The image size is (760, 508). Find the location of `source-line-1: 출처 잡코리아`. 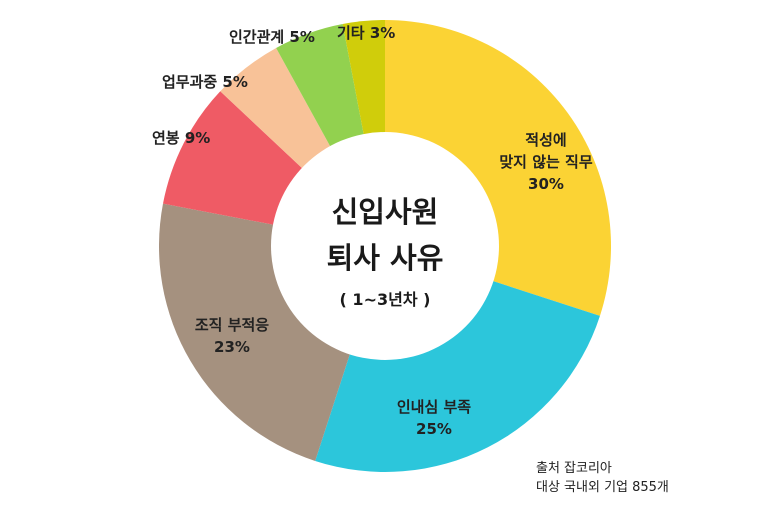

source-line-1: 출처 잡코리아 is located at coordinates (574, 468).